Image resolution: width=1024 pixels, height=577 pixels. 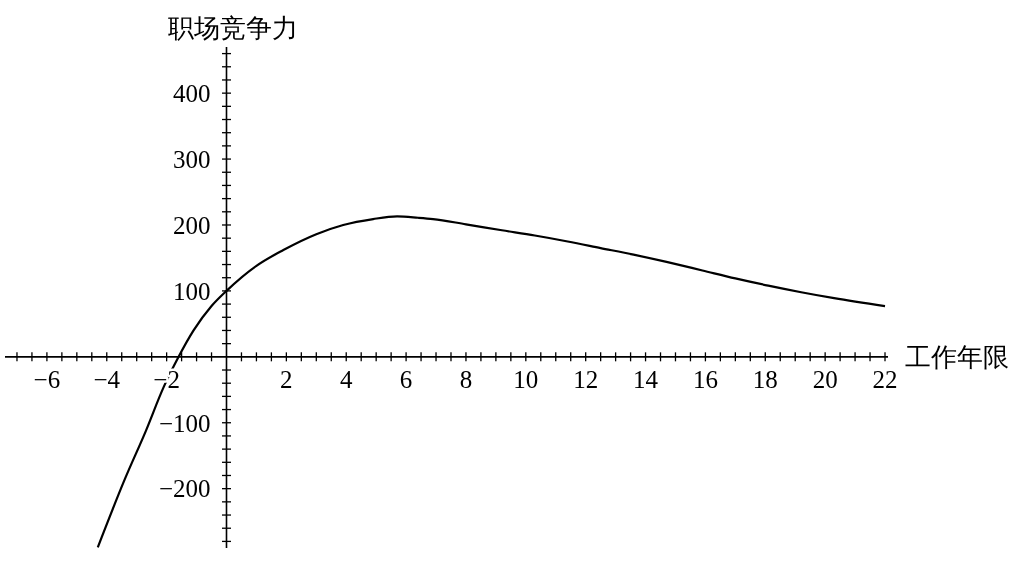 What do you see at coordinates (825, 379) in the screenshot?
I see `x-tick-label: 20` at bounding box center [825, 379].